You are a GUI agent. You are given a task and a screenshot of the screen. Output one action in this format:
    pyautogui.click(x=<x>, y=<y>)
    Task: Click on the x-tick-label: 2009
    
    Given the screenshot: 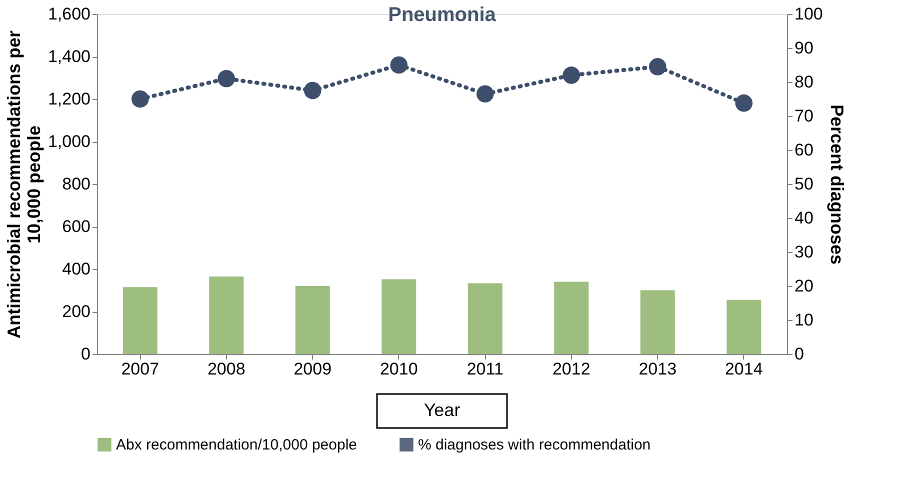 What is the action you would take?
    pyautogui.click(x=313, y=369)
    